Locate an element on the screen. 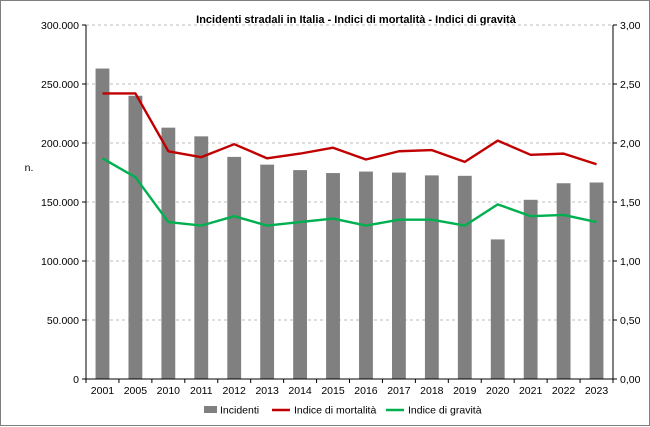 This screenshot has height=427, width=650. x-tick-label: 2018 is located at coordinates (432, 391).